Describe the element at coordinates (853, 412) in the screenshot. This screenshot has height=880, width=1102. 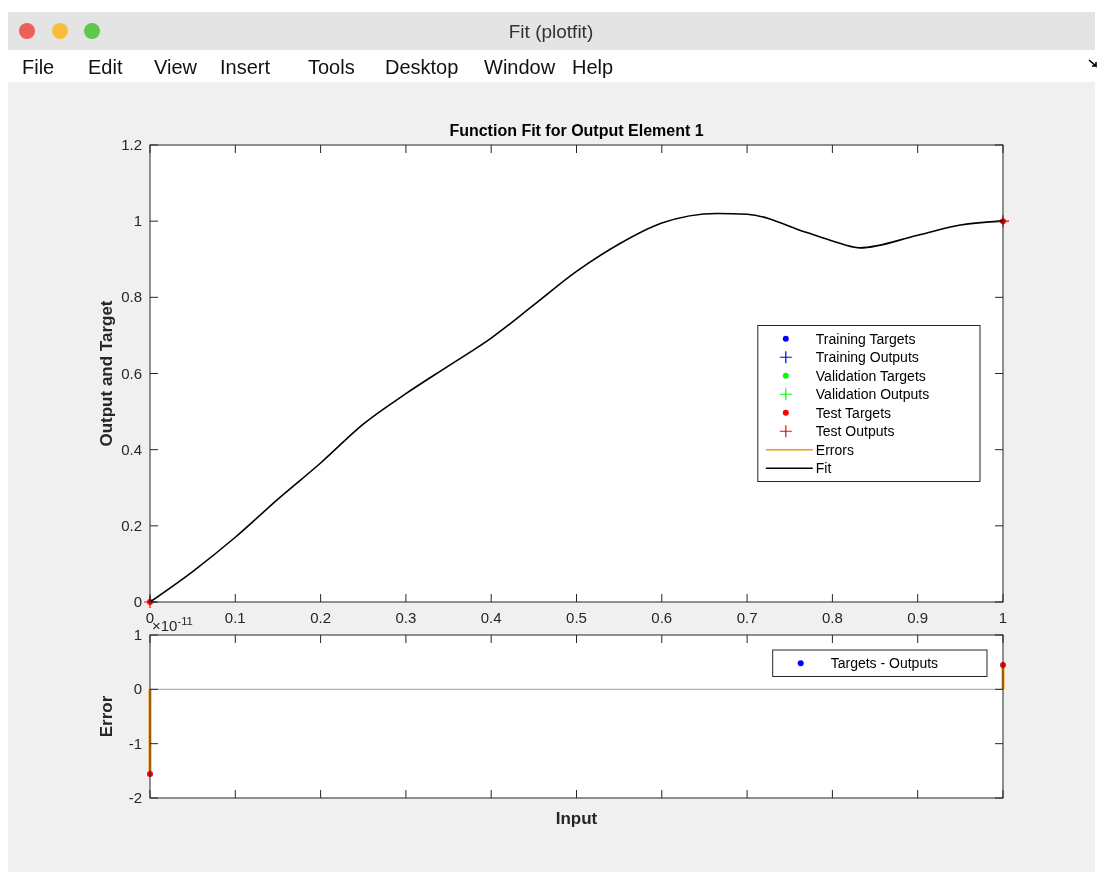
I see `legend-label: Test Targets` at that location.